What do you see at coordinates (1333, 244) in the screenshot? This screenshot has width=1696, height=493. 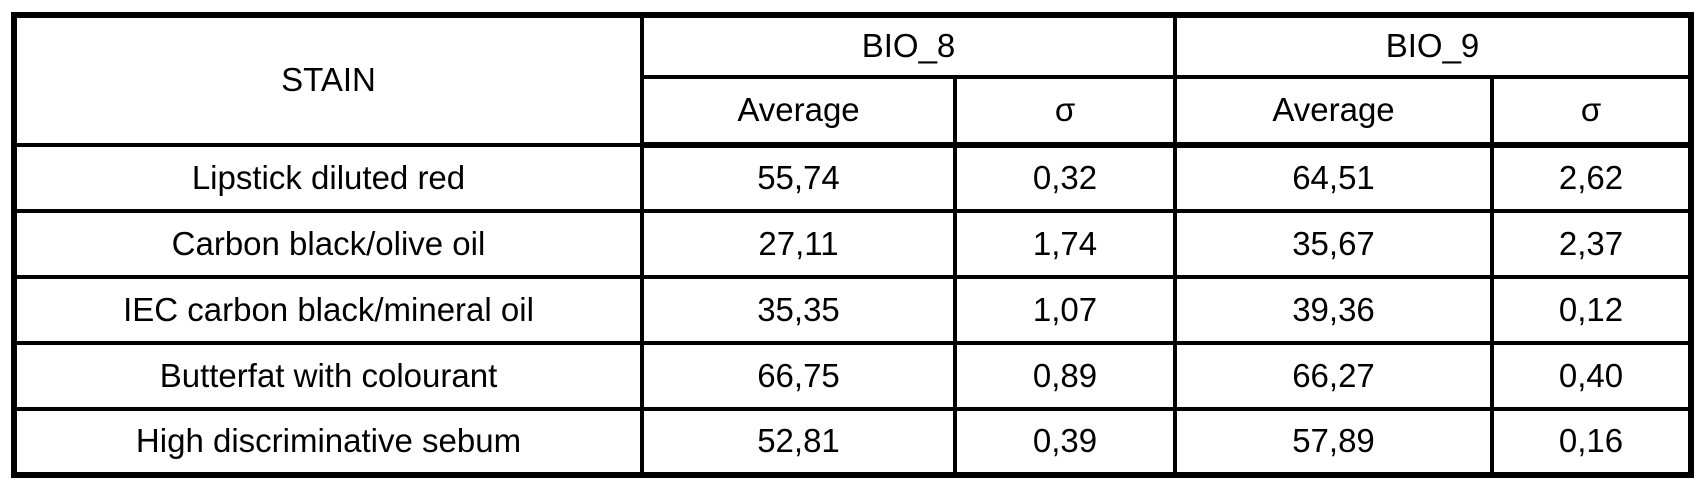 I see `bio9-average-cell: 35,67` at bounding box center [1333, 244].